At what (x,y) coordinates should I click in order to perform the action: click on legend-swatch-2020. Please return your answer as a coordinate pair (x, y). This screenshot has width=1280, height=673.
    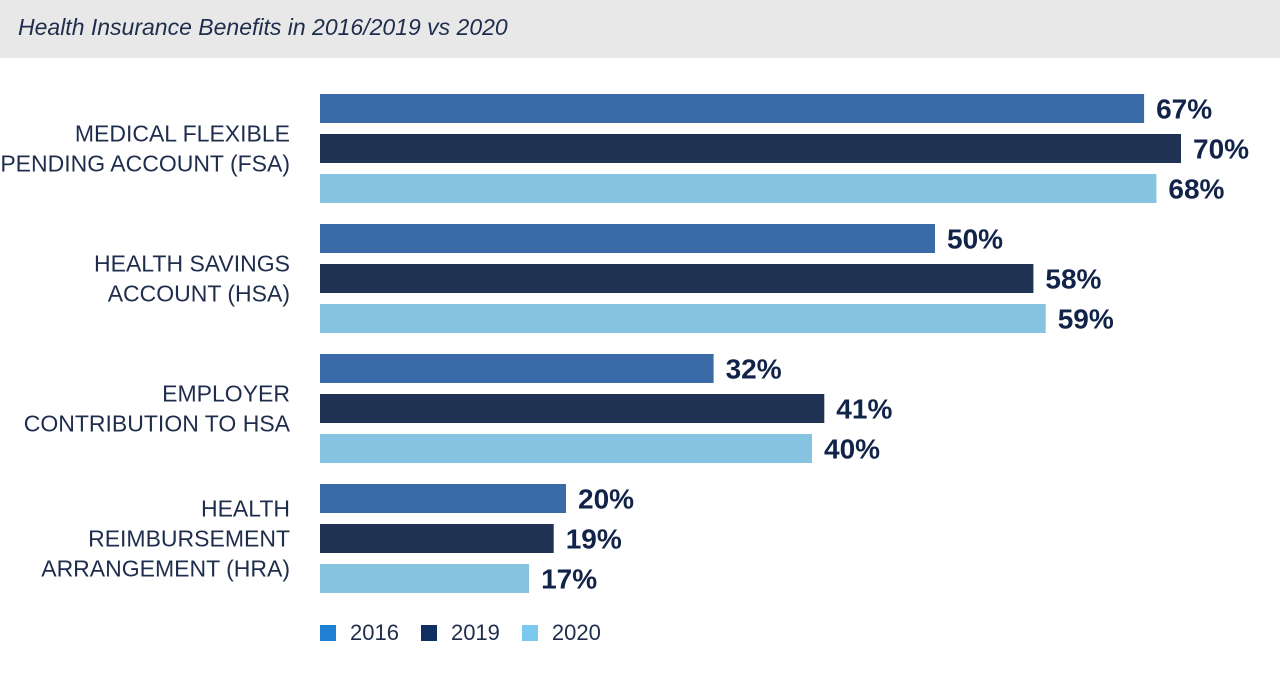
    Looking at the image, I should click on (529, 633).